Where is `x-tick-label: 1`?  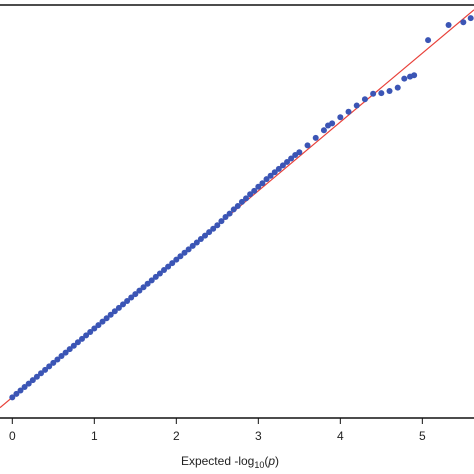
x-tick-label: 1 is located at coordinates (94, 436).